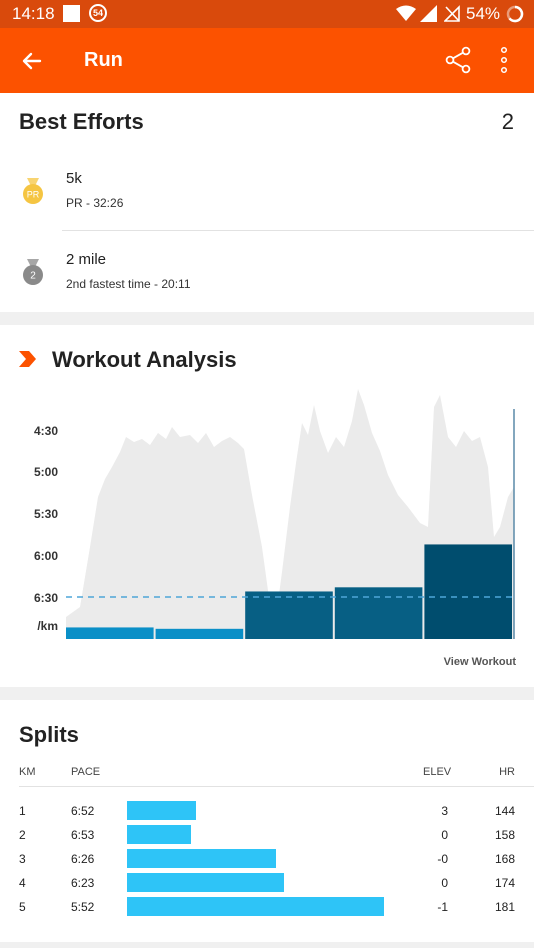 The width and height of the screenshot is (534, 948). What do you see at coordinates (47, 626) in the screenshot?
I see `y-axis-unit: /km` at bounding box center [47, 626].